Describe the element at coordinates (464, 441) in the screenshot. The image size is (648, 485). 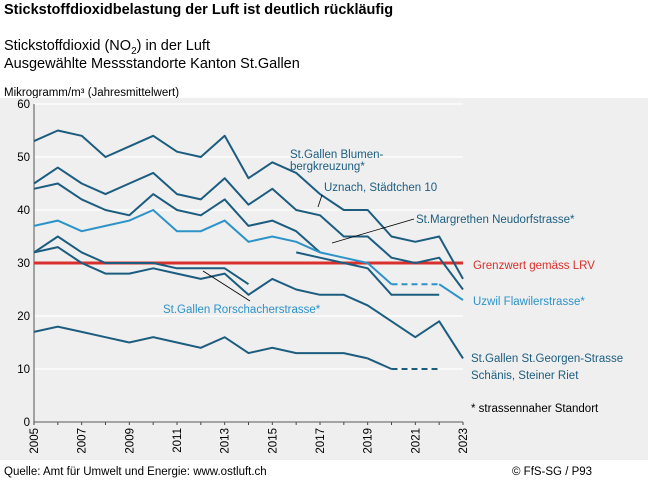
I see `x-tick-label: 2023` at that location.